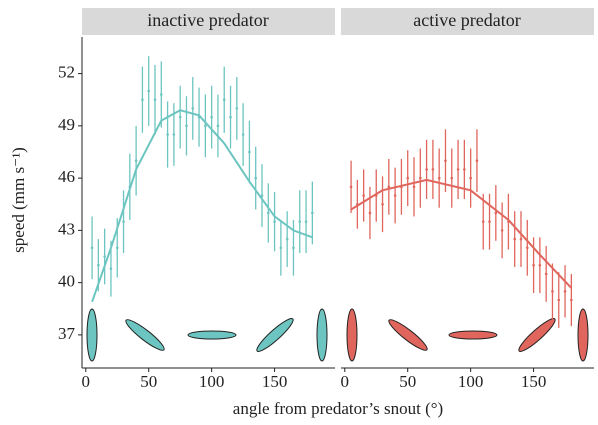 The height and width of the screenshot is (425, 598). I want to click on fish-icons, so click(337, 335).